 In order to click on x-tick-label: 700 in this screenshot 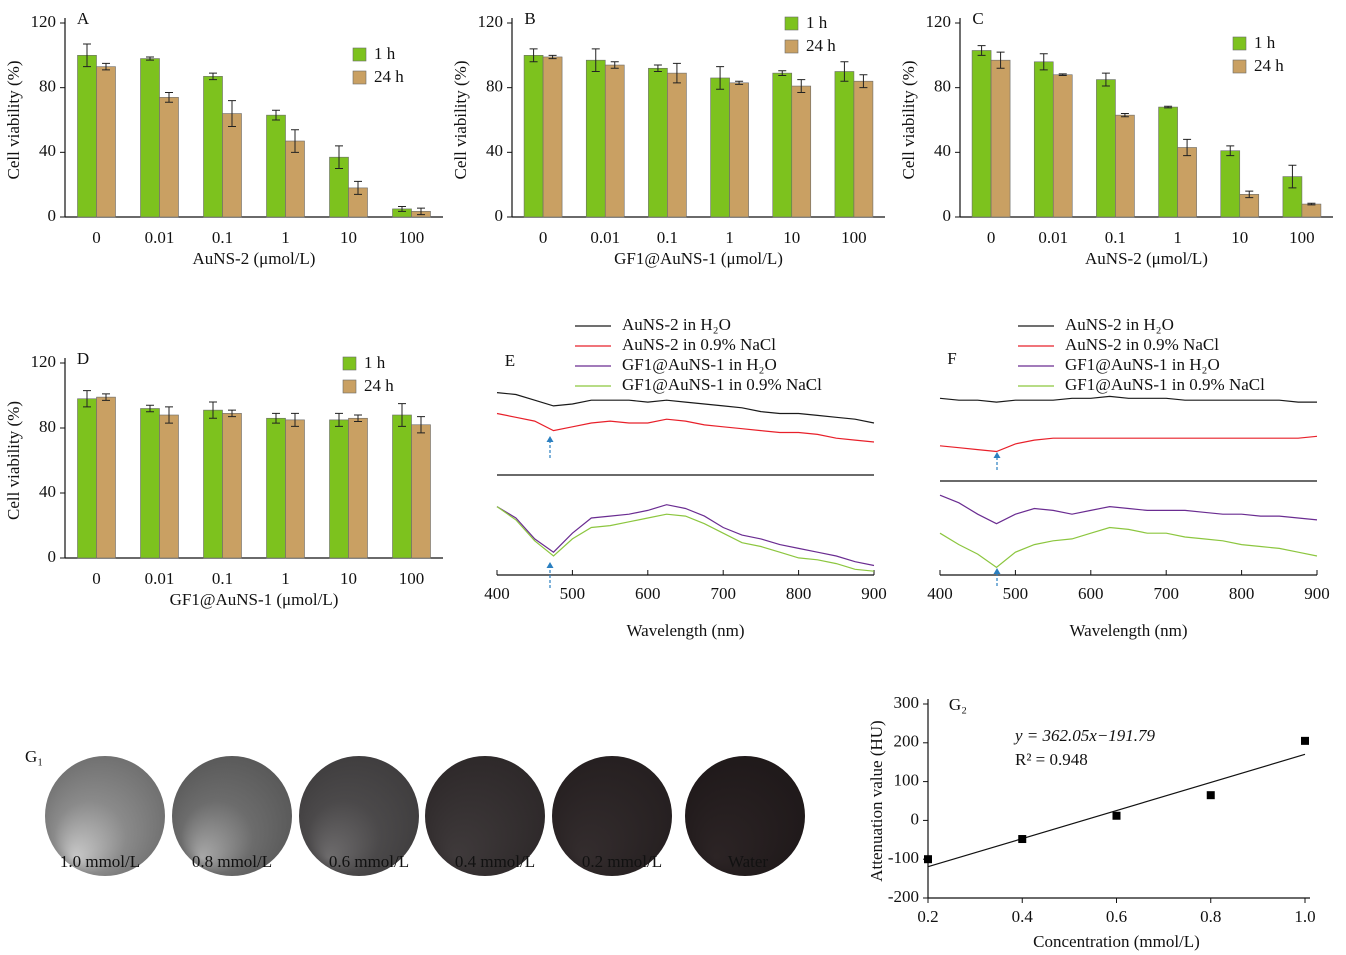, I will do `click(1166, 593)`.